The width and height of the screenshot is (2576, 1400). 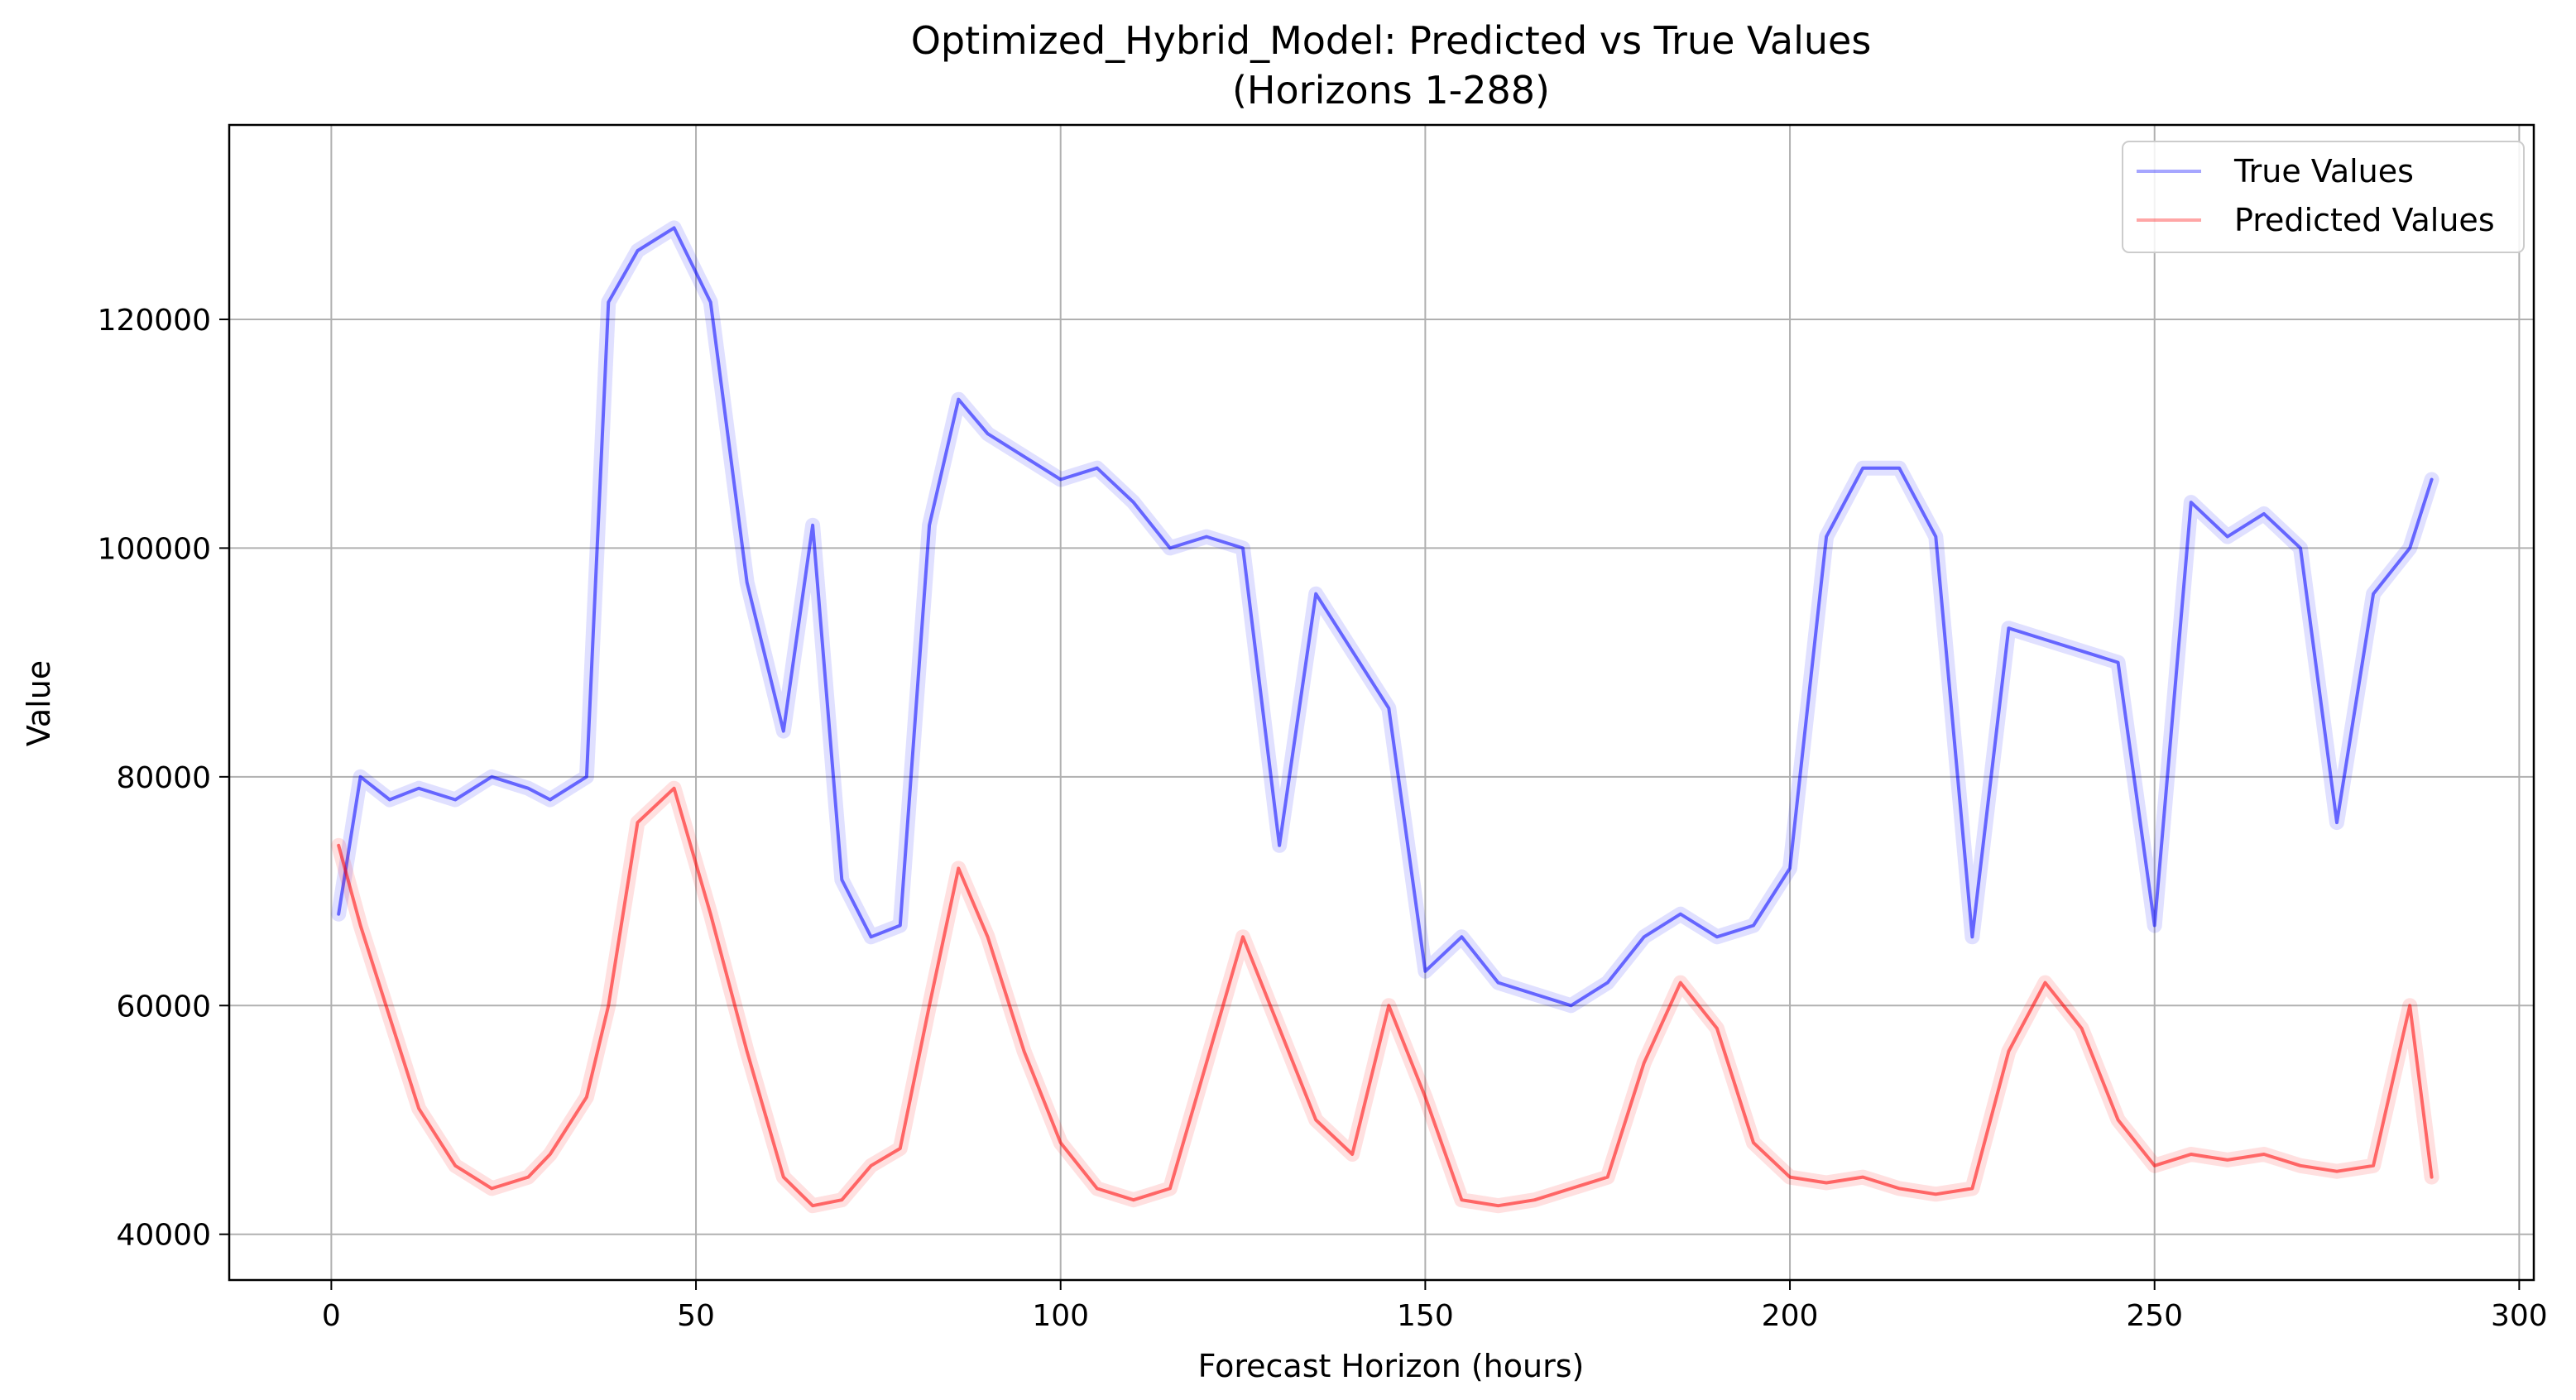 I want to click on legend-label-predicted: Predicted Values, so click(x=2365, y=220).